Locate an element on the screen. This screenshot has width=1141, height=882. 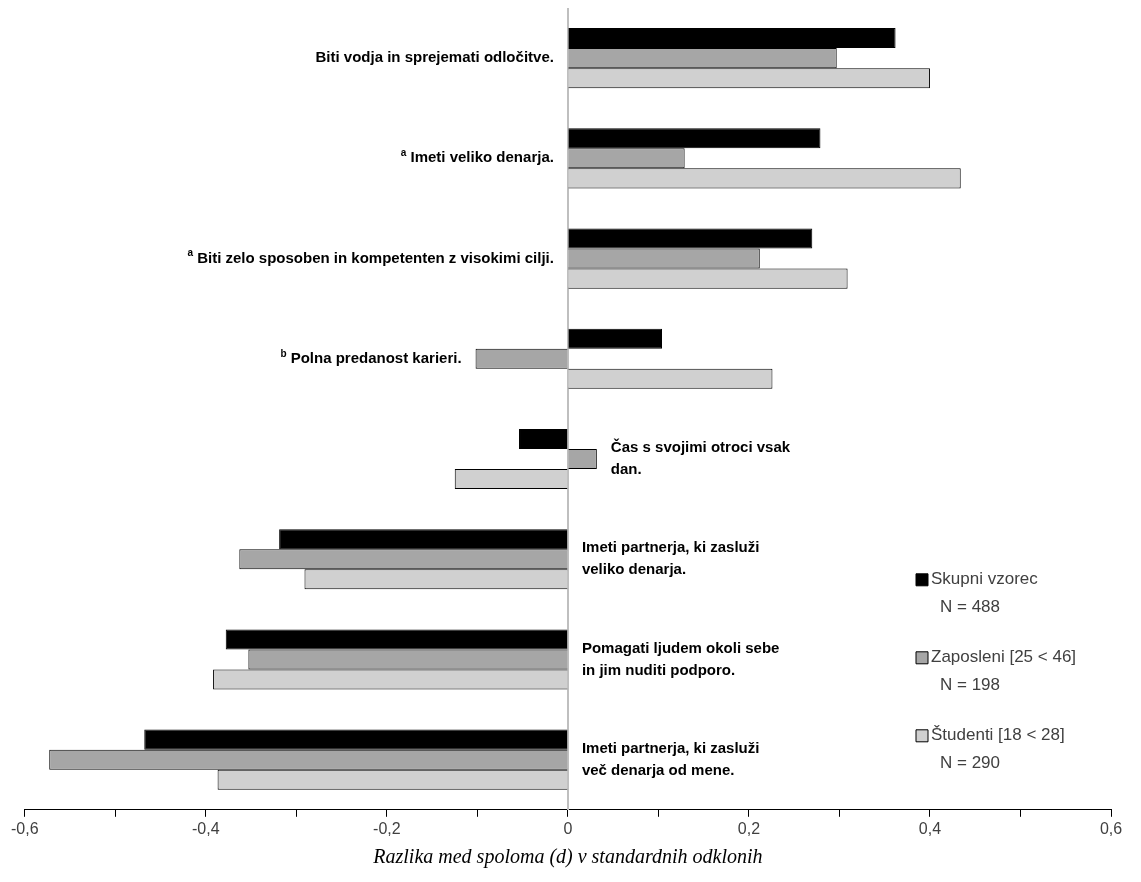
x-tick-label: 0,4 is located at coordinates (930, 828).